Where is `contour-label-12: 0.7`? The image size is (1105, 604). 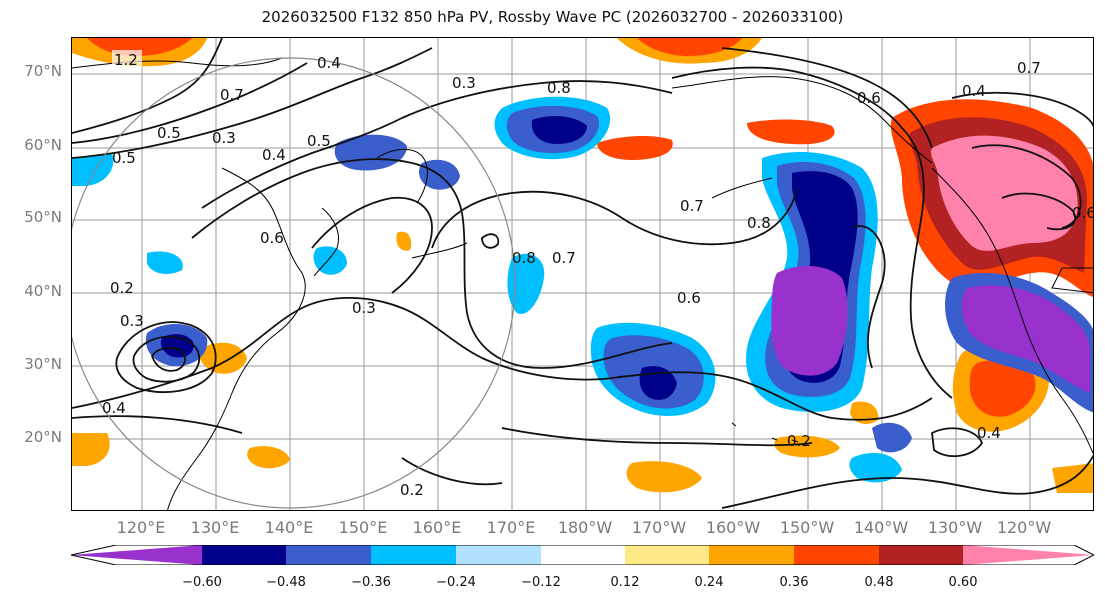 contour-label-12: 0.7 is located at coordinates (1029, 68).